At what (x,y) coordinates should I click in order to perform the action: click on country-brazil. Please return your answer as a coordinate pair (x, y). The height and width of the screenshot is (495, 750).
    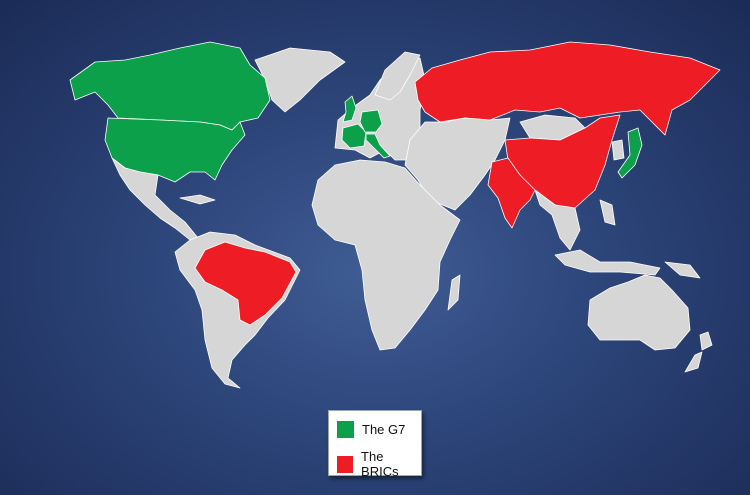
    Looking at the image, I should click on (245, 283).